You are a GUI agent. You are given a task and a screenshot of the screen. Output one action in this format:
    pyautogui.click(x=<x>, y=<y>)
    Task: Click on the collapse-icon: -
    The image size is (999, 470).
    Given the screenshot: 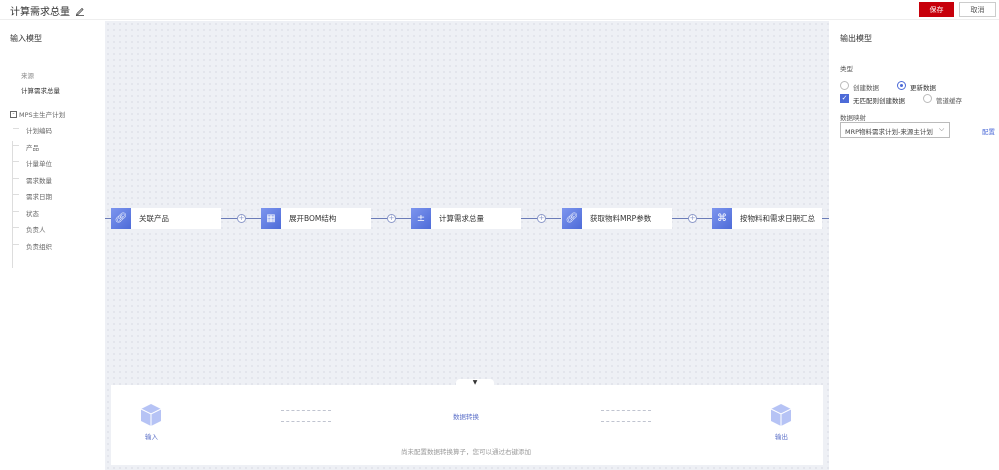 What is the action you would take?
    pyautogui.click(x=13, y=114)
    